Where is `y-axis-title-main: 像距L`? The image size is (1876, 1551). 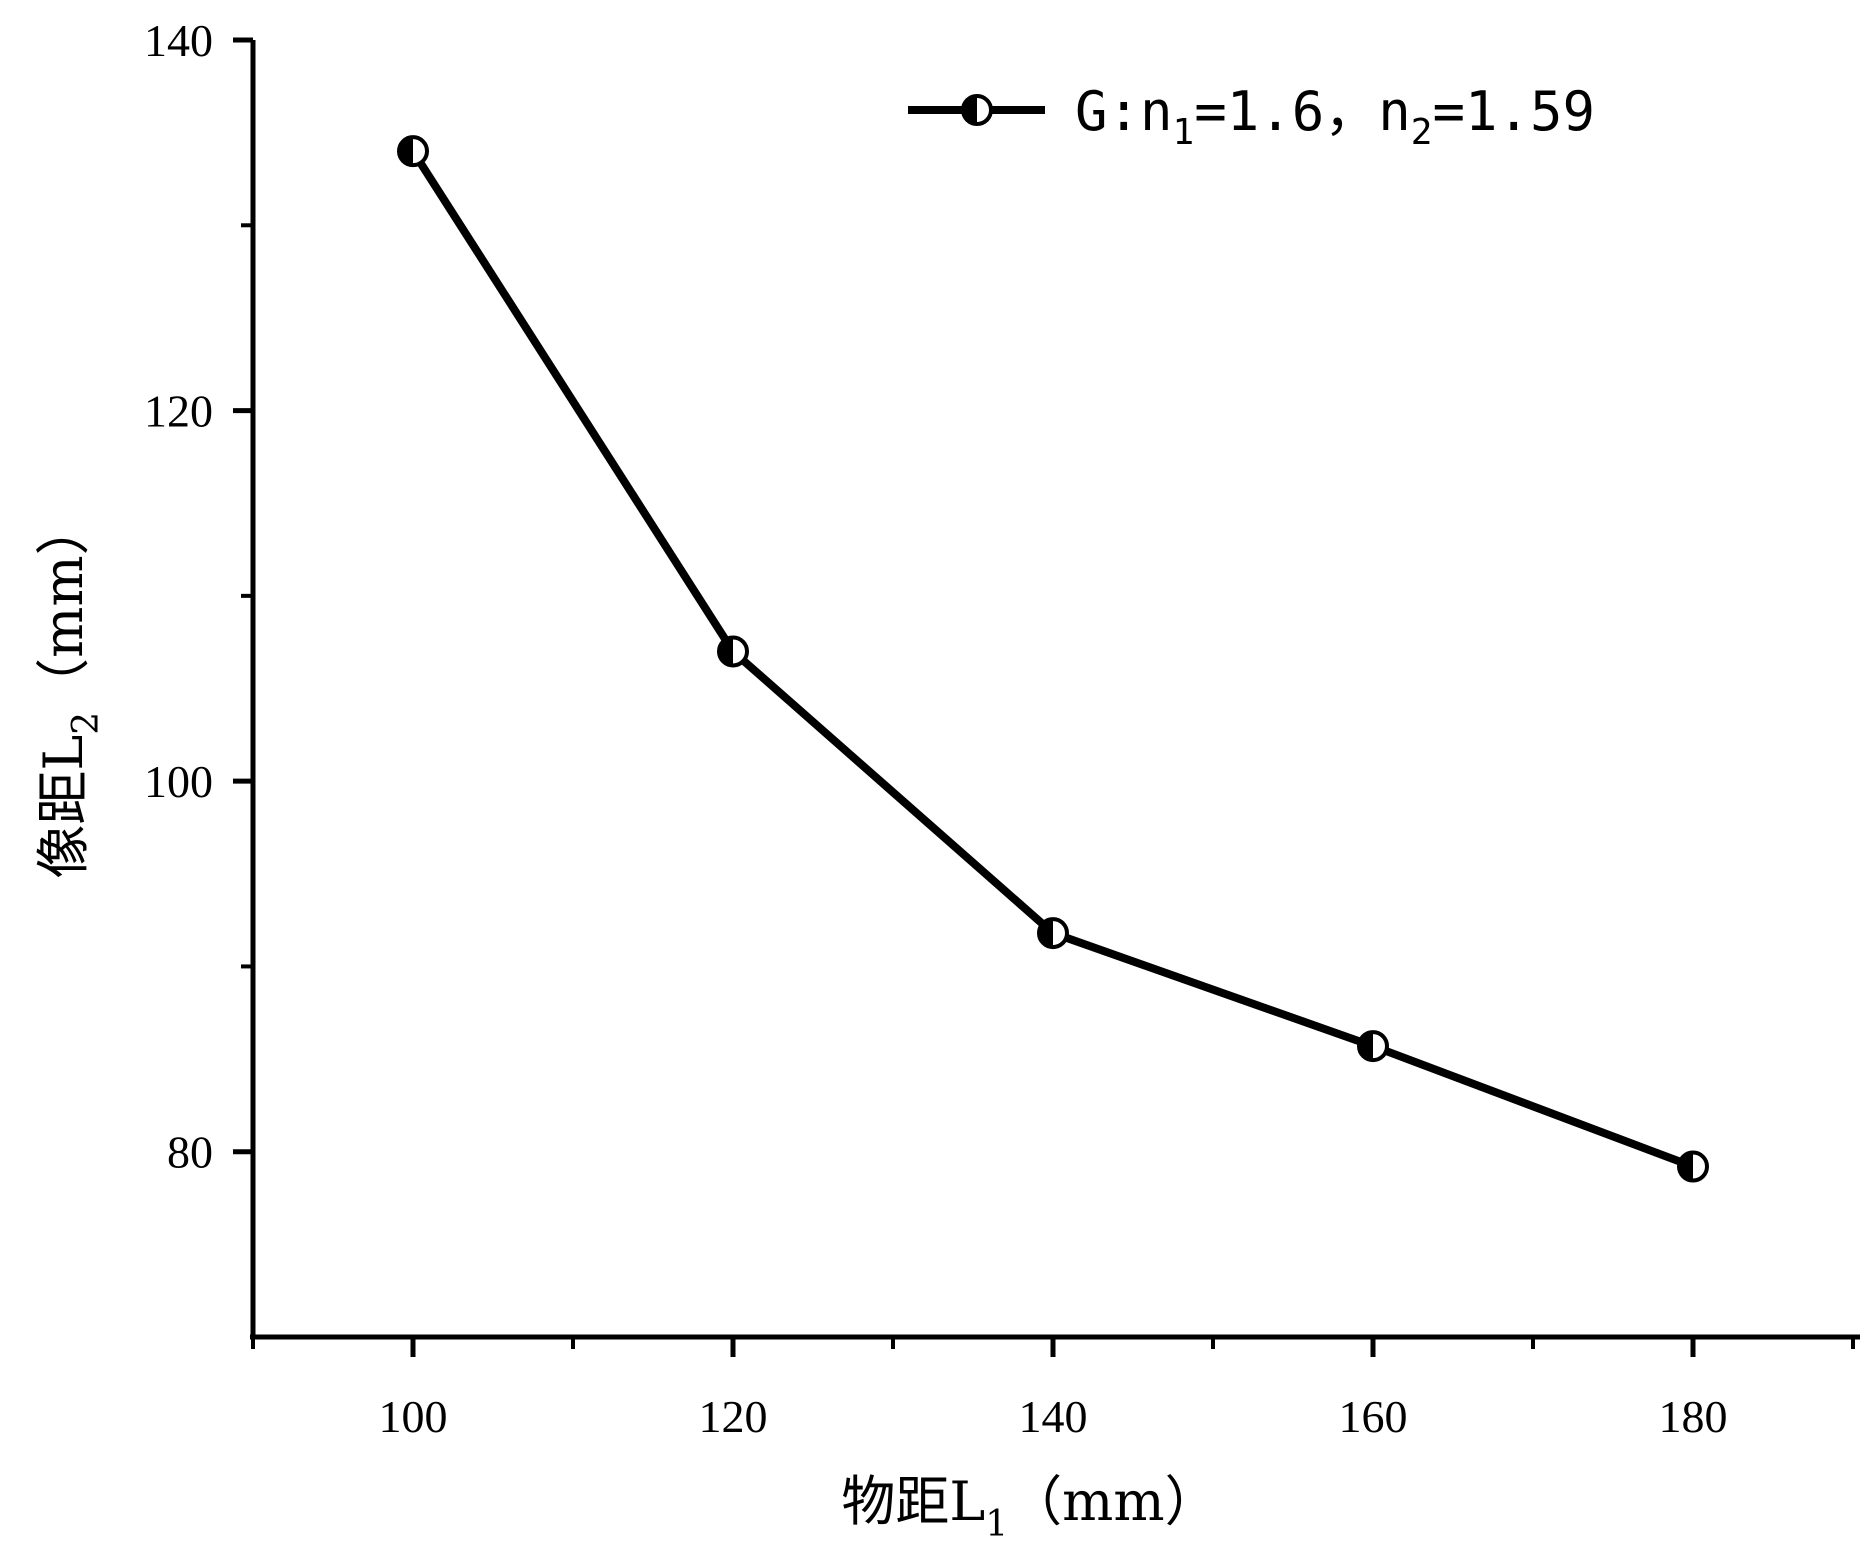 y-axis-title-main: 像距L is located at coordinates (63, 807).